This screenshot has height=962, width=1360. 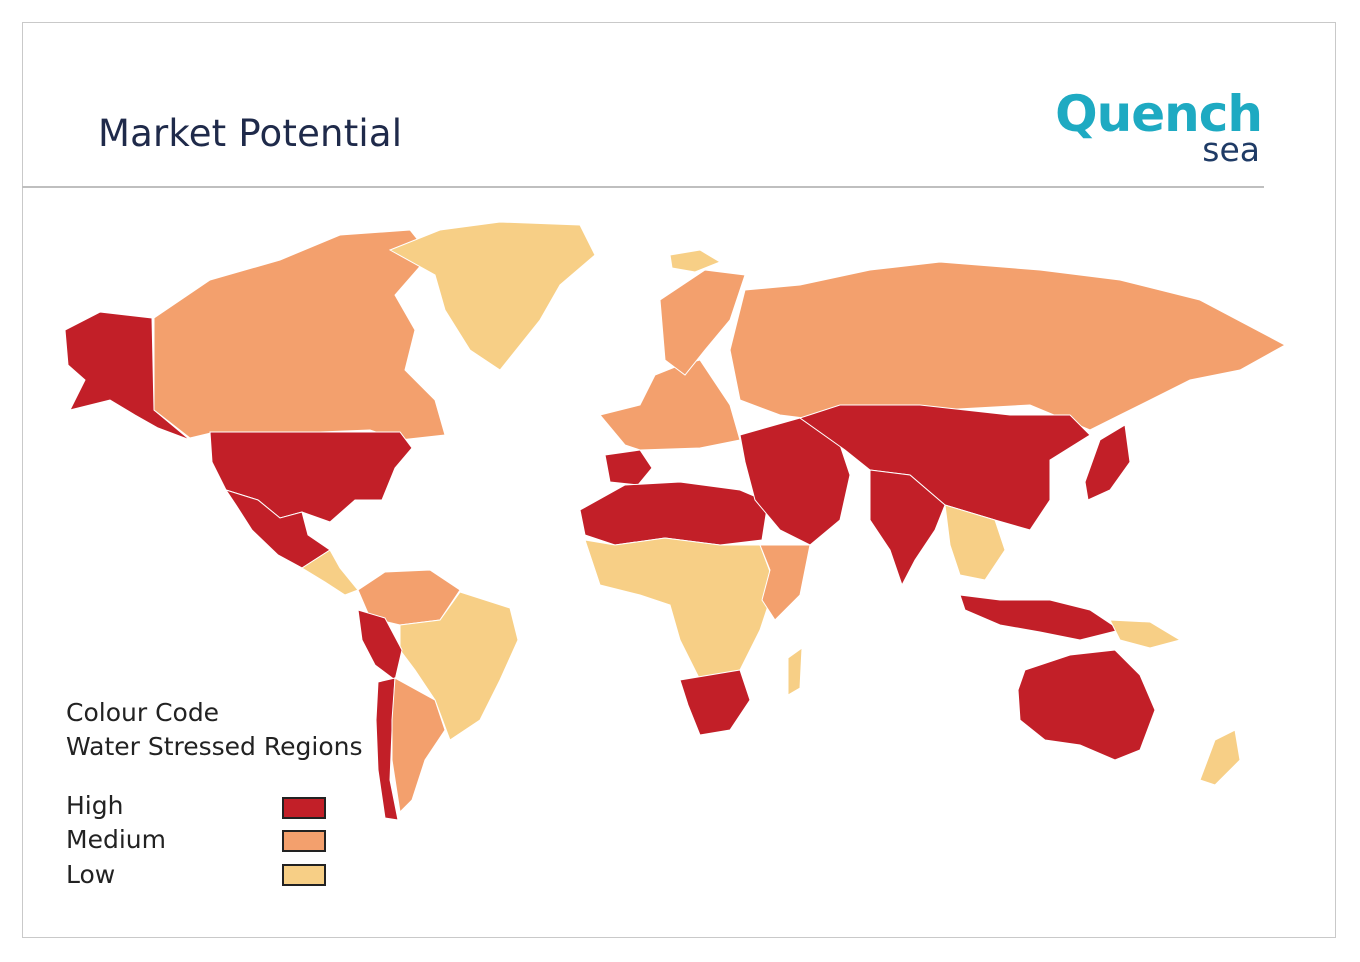 What do you see at coordinates (670, 405) in the screenshot?
I see `region-western-europe` at bounding box center [670, 405].